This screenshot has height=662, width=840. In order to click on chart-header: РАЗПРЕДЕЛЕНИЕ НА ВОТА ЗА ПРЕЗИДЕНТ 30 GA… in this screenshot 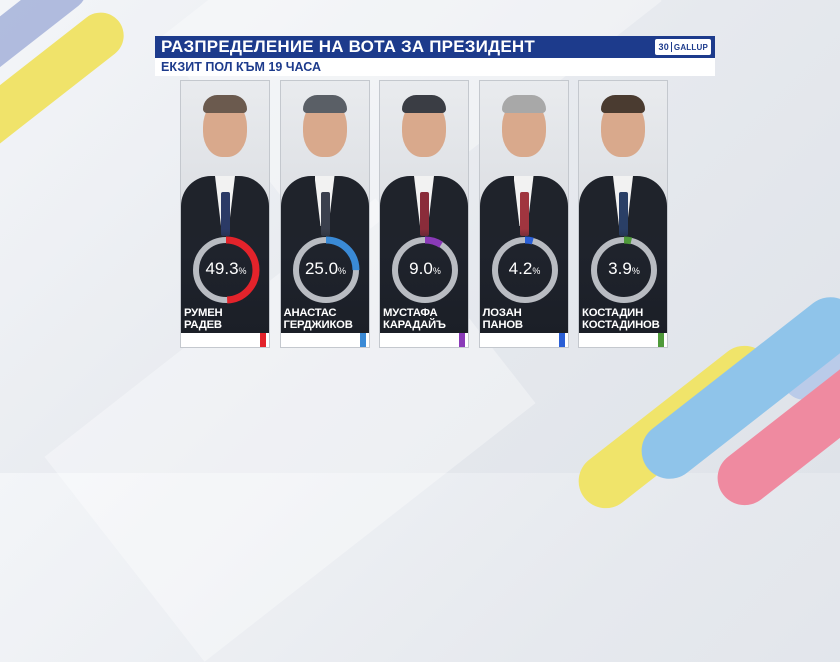, I will do `click(435, 56)`.